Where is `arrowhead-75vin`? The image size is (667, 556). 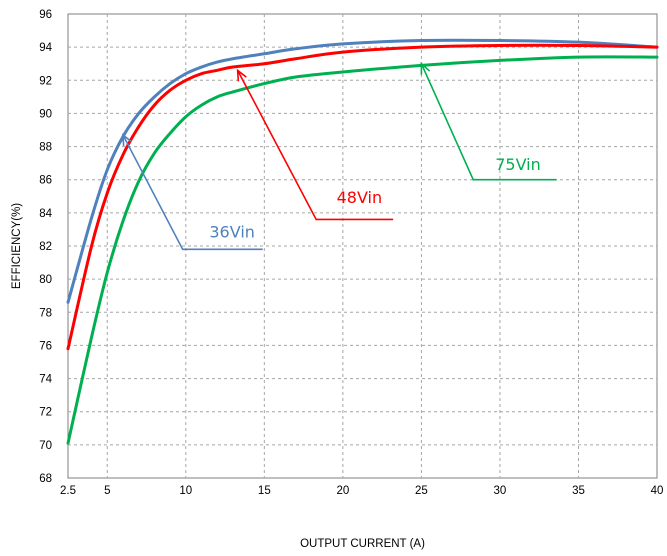 arrowhead-75vin is located at coordinates (425, 68).